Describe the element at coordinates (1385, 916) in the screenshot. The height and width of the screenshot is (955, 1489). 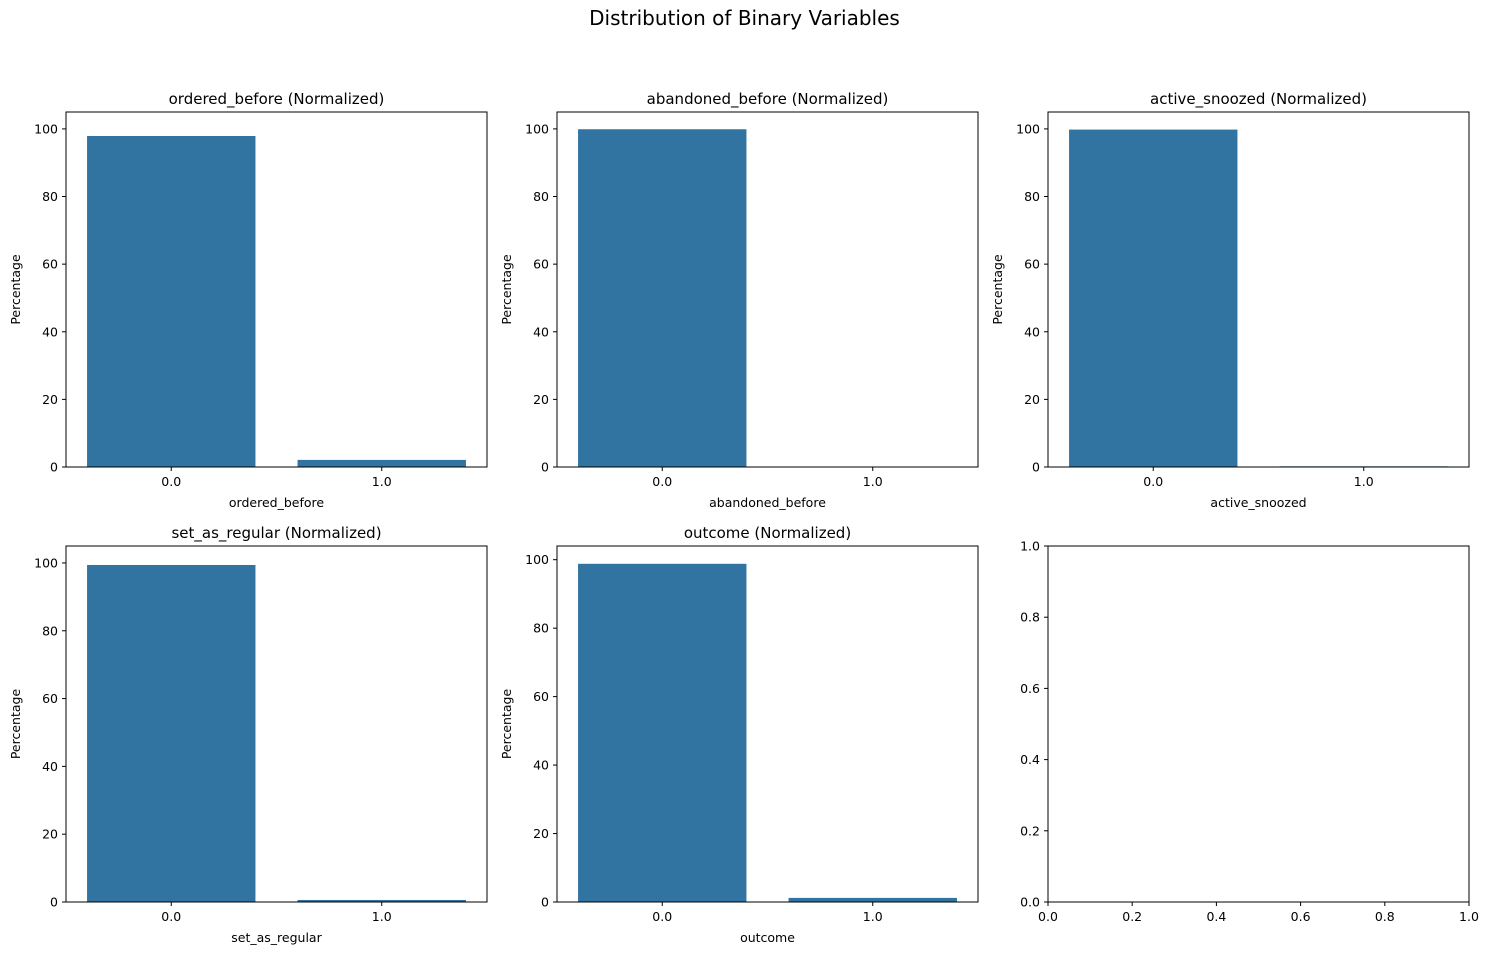
I see `x-tick-label: 0.8` at that location.